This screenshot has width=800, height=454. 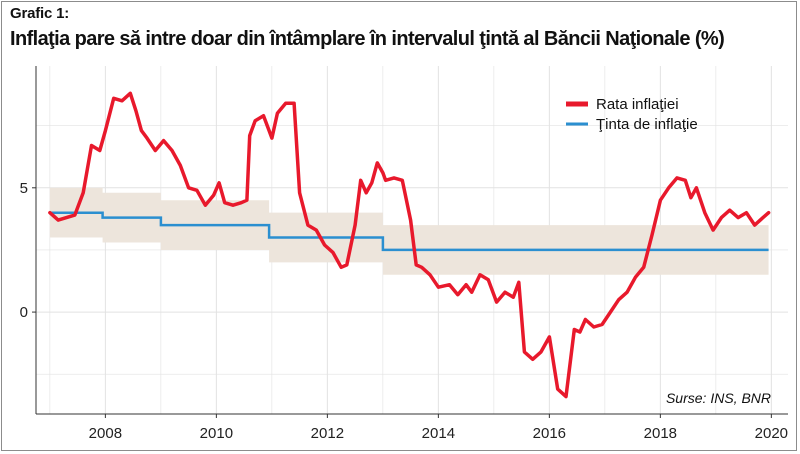 I want to click on y-tick-label: 5, so click(x=24, y=188).